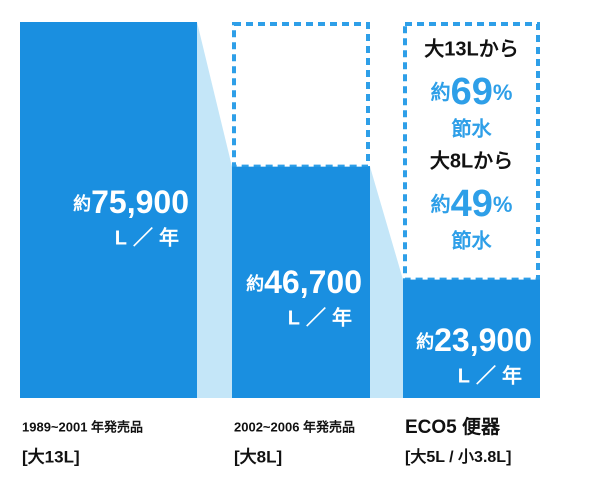 This screenshot has height=488, width=604. Describe the element at coordinates (258, 456) in the screenshot. I see `x-tick-sublabel: [大8L]` at that location.